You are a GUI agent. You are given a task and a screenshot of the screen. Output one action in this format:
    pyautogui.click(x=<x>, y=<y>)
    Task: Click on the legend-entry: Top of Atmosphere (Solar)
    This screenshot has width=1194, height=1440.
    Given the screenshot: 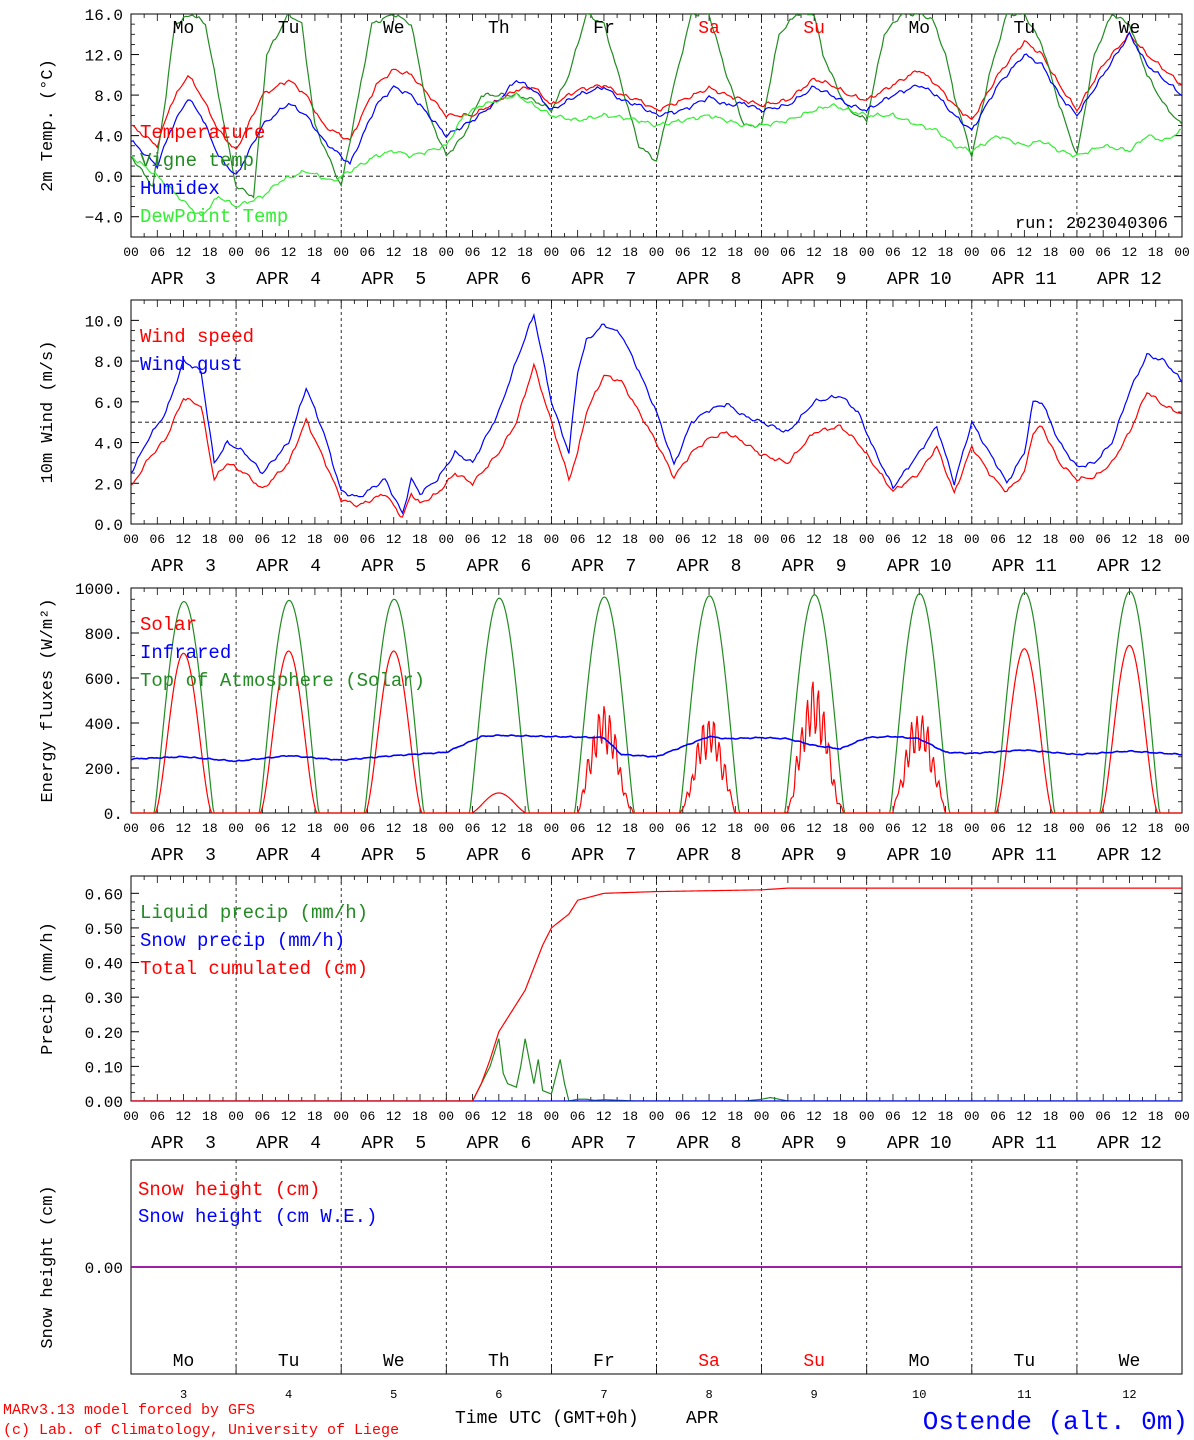 What is the action you would take?
    pyautogui.click(x=282, y=681)
    